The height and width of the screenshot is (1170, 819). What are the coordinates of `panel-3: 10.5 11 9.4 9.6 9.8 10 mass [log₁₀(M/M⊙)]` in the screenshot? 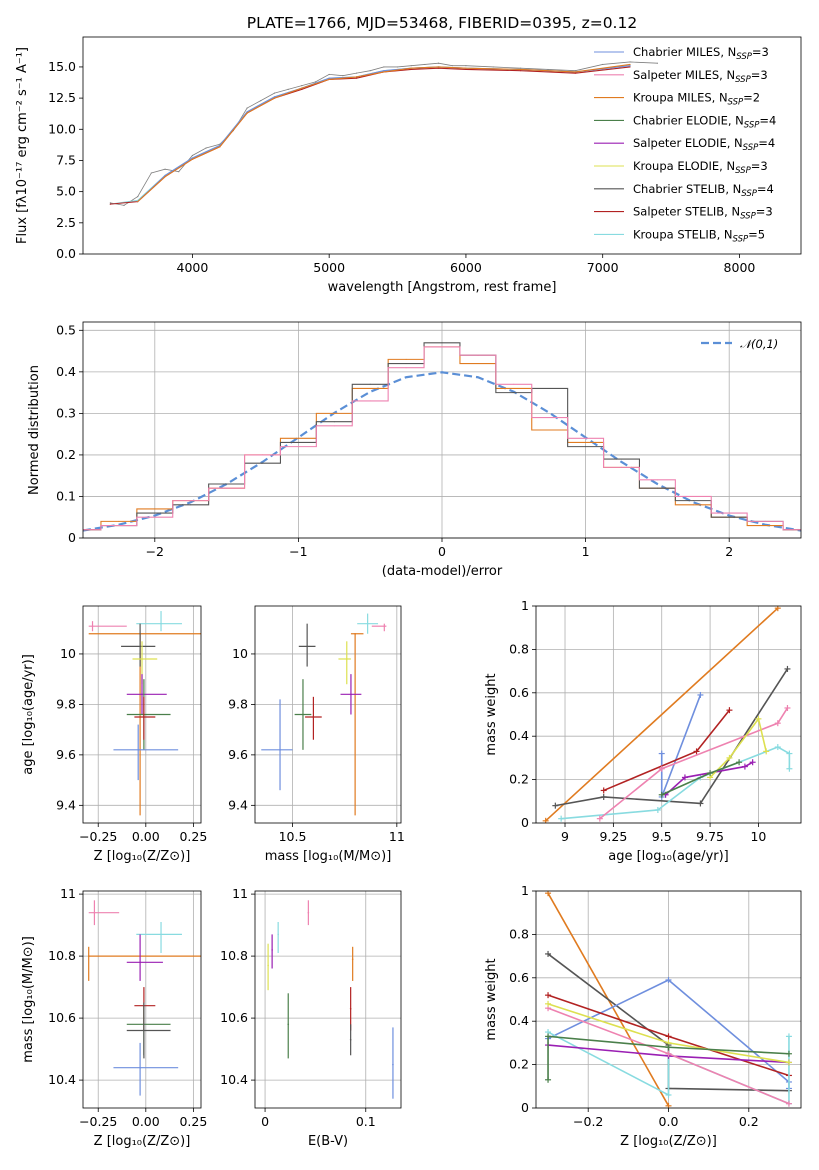 It's located at (316, 734).